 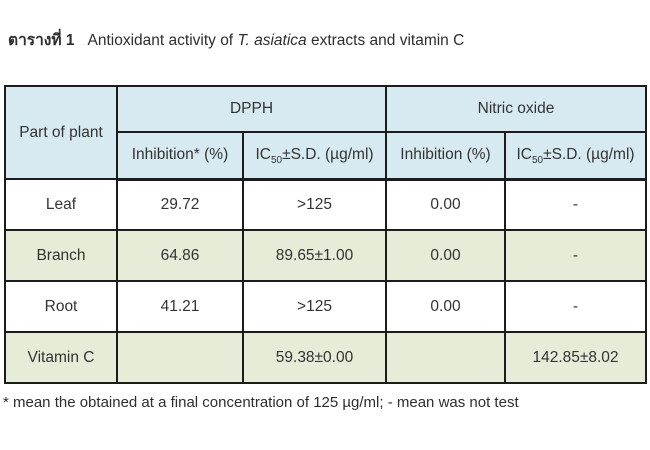 I want to click on cell-plant-name: Vitamin C, so click(x=61, y=357).